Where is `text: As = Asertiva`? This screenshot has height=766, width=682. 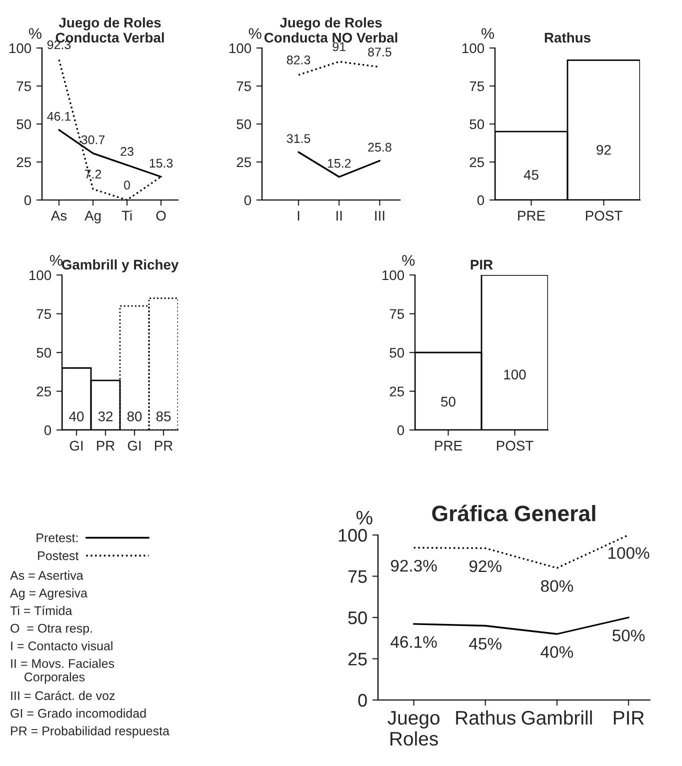 text: As = Asertiva is located at coordinates (47, 575).